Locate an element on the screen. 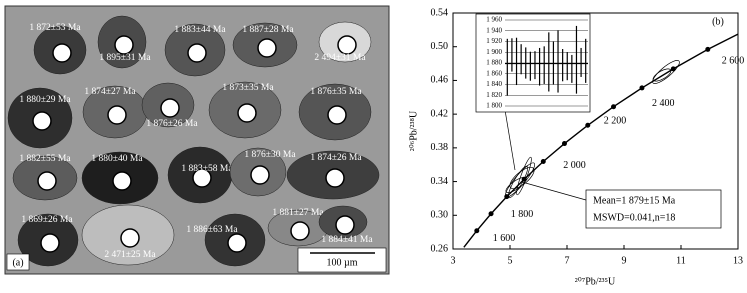 Image resolution: width=747 pixels, height=293 pixels. age-label: 1 884±41 Ma is located at coordinates (347, 240).